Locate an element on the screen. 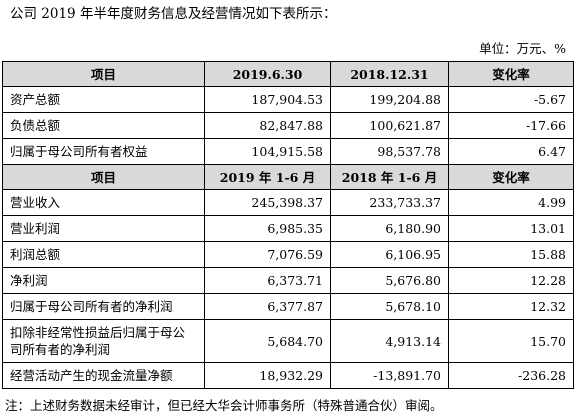 This screenshot has width=578, height=417. row-value-current: 104,915.58 is located at coordinates (267, 151).